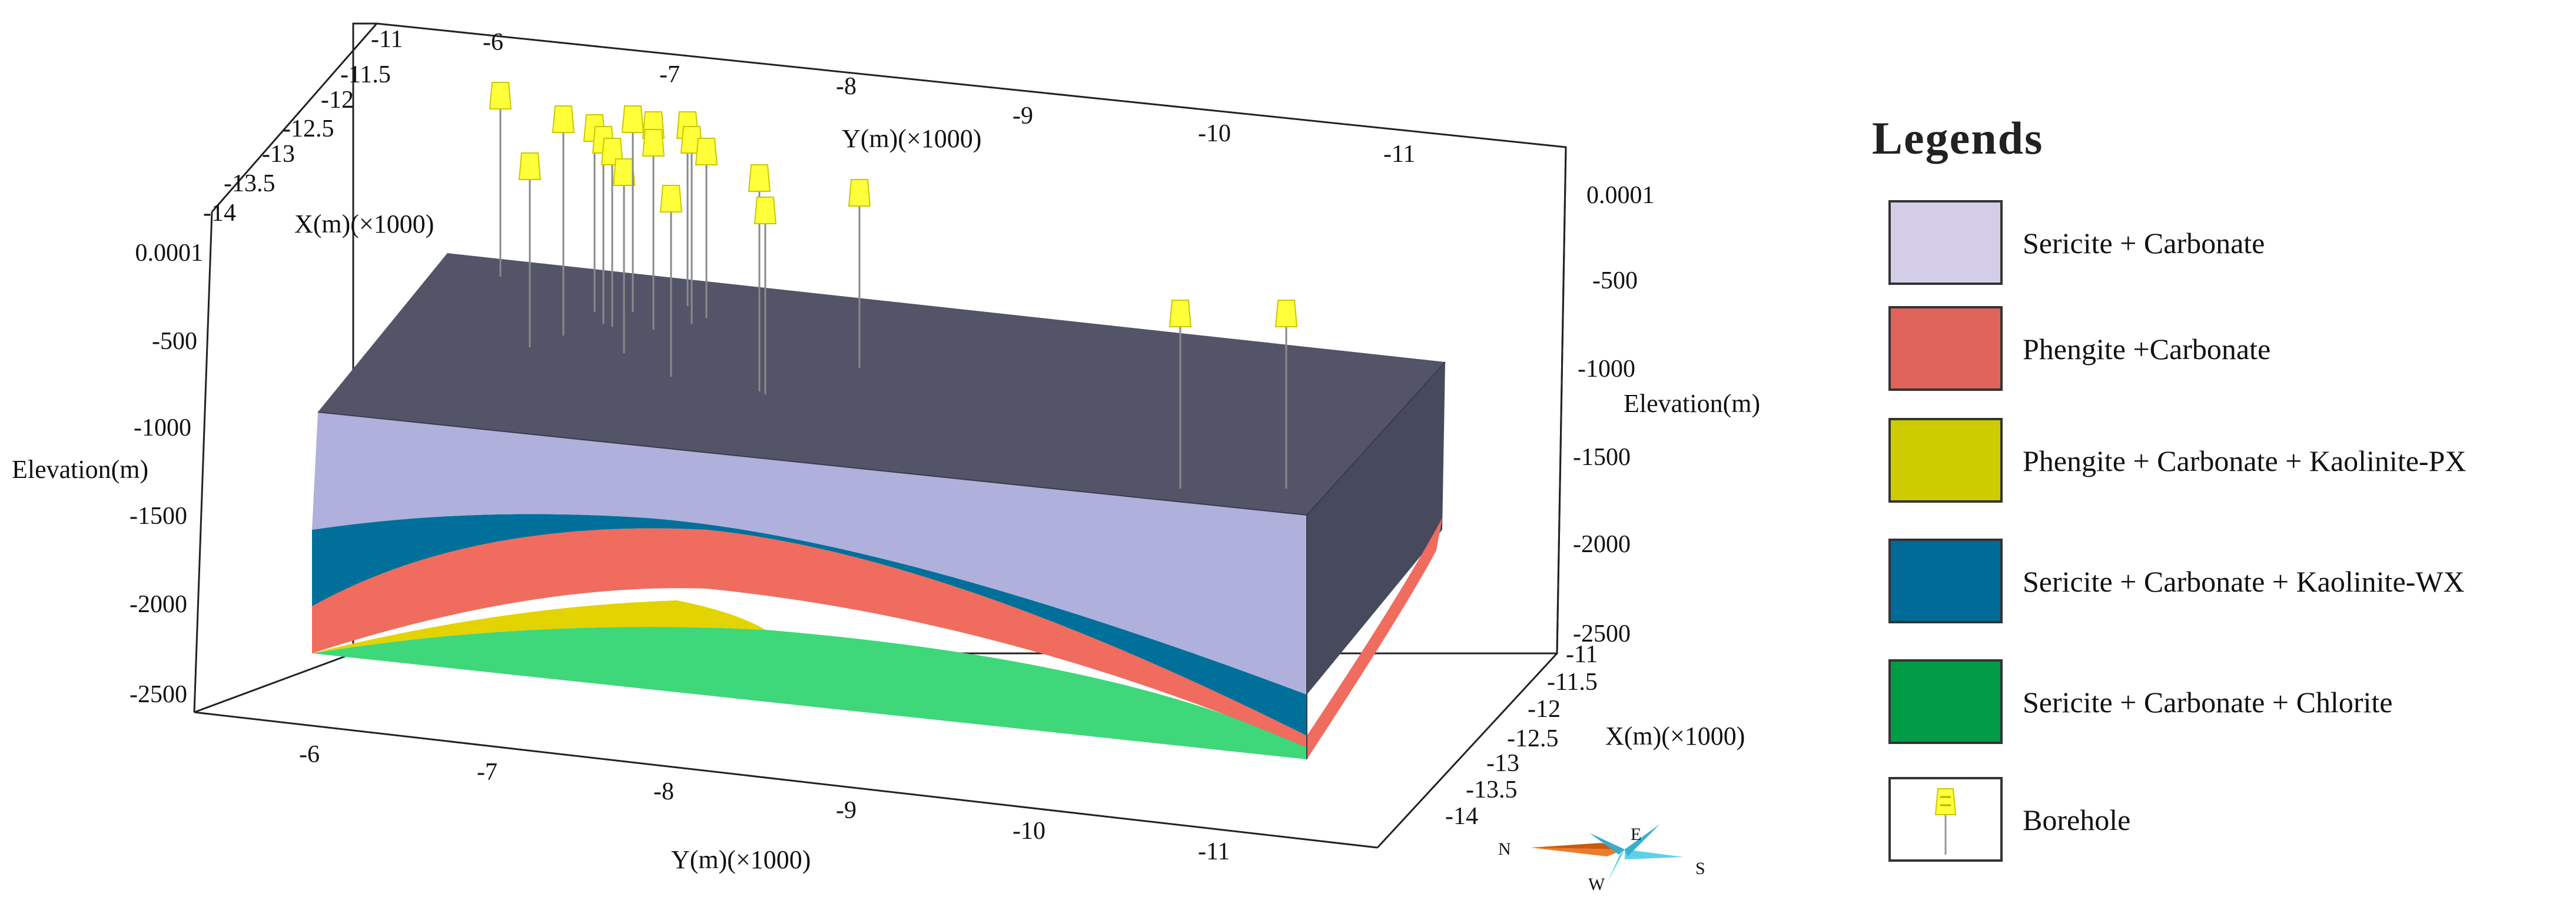 The image size is (2576, 910). I want to click on legend-item-sericite-carbonate: Sericite + Carbonate, so click(2226, 243).